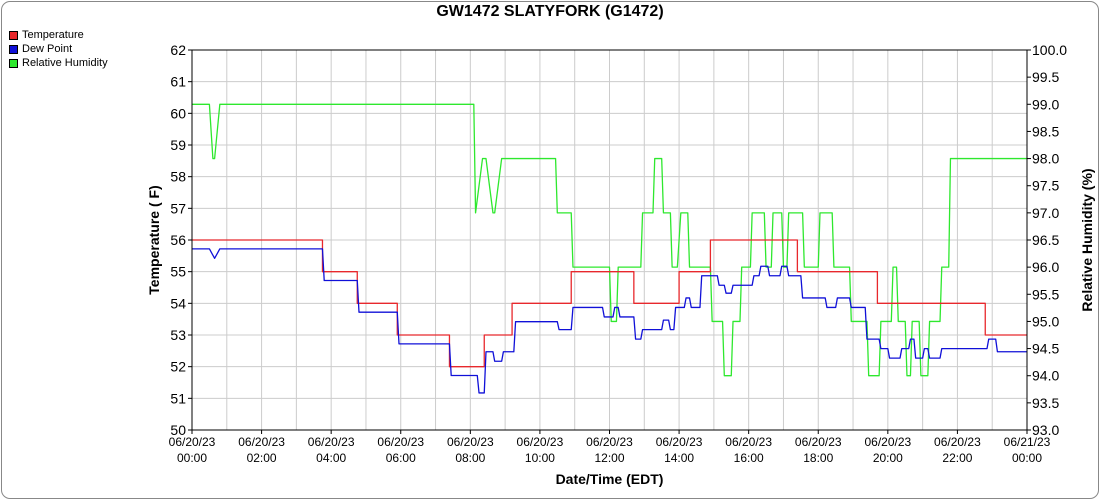  Describe the element at coordinates (13, 49) in the screenshot. I see `legend-swatch-dew-point` at that location.